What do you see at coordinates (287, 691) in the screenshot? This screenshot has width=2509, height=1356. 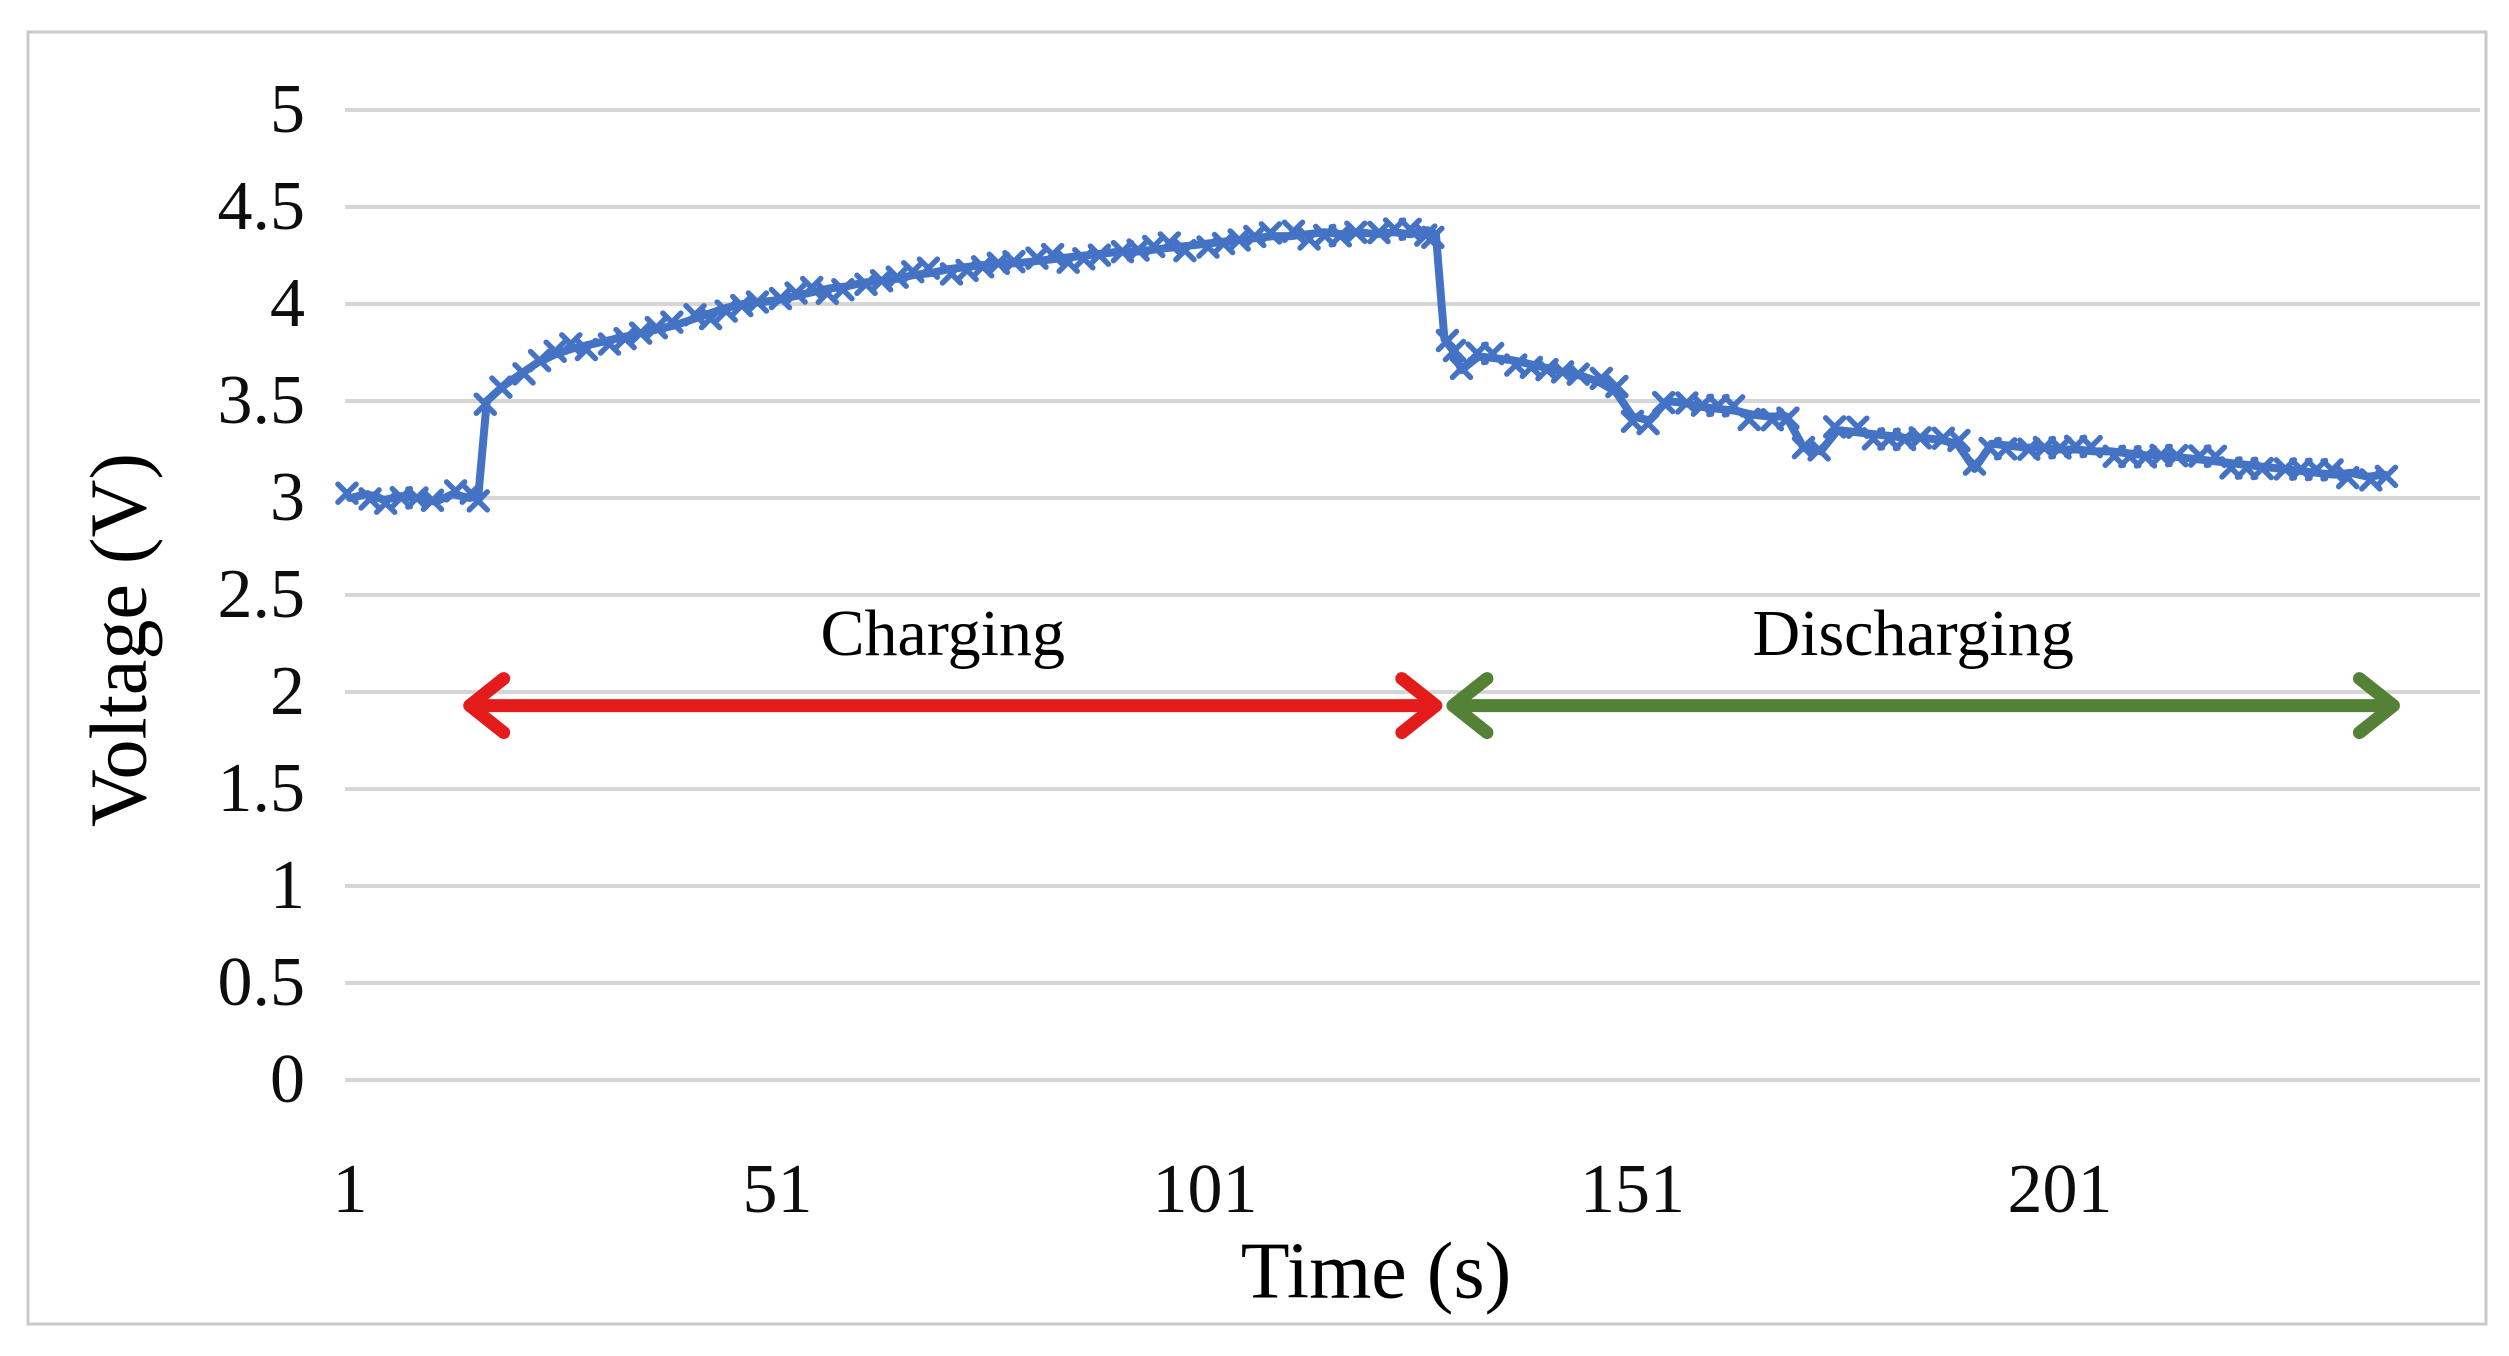 I see `y-tick-label: 2` at bounding box center [287, 691].